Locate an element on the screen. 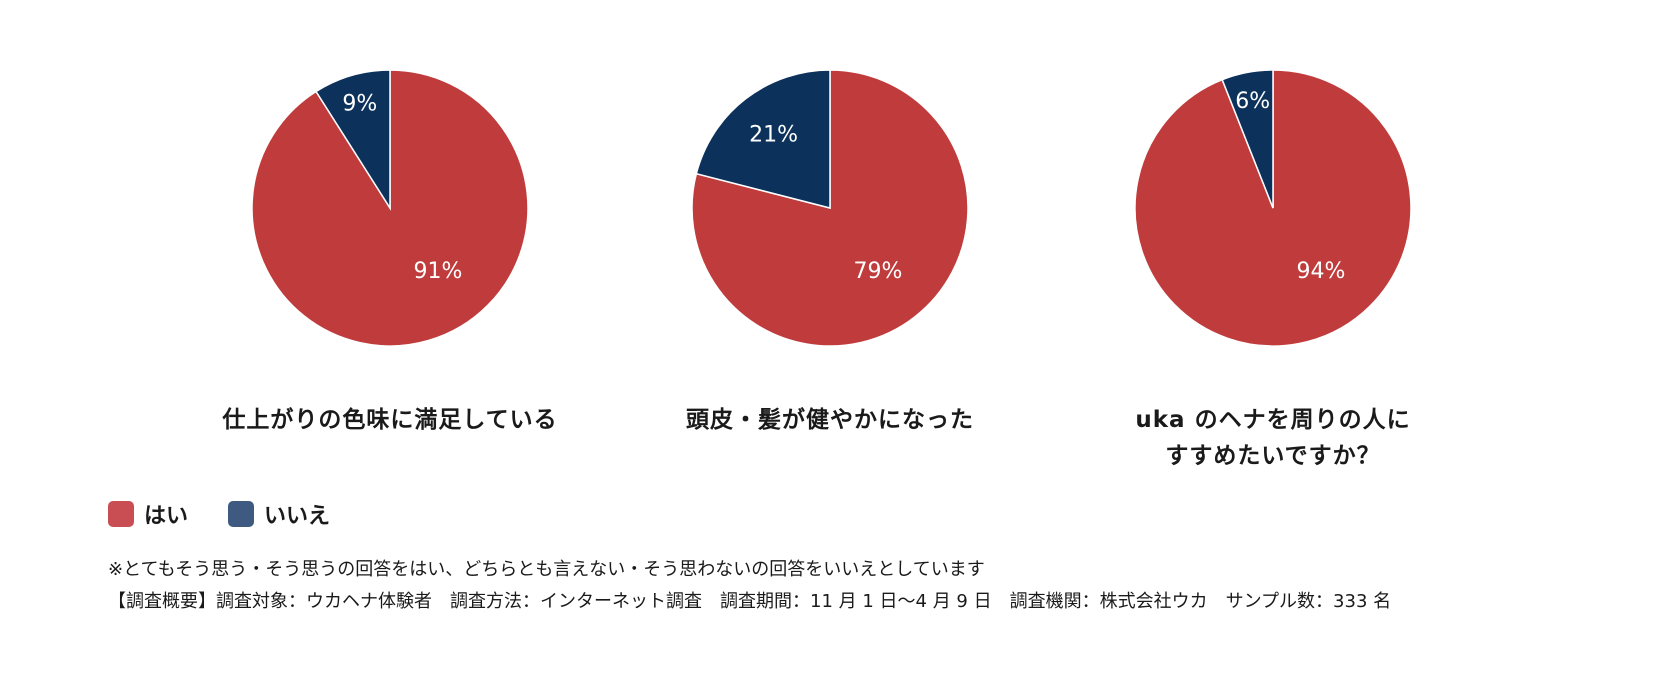 Image resolution: width=1674 pixels, height=688 pixels. pie-1-label-no: 9% is located at coordinates (359, 103).